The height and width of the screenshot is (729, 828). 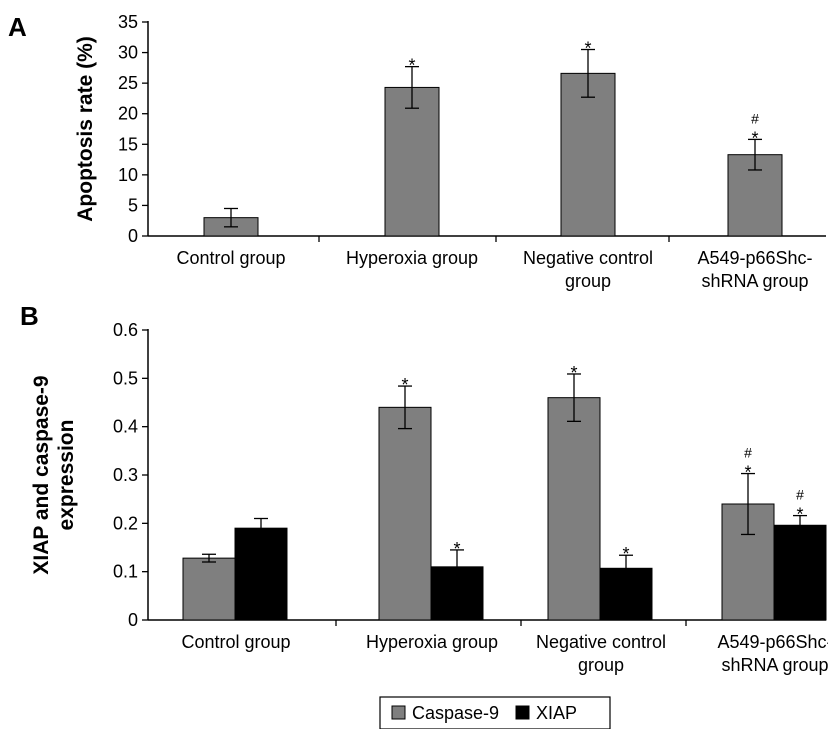 What do you see at coordinates (125, 572) in the screenshot?
I see `y-tick-label: 0.1` at bounding box center [125, 572].